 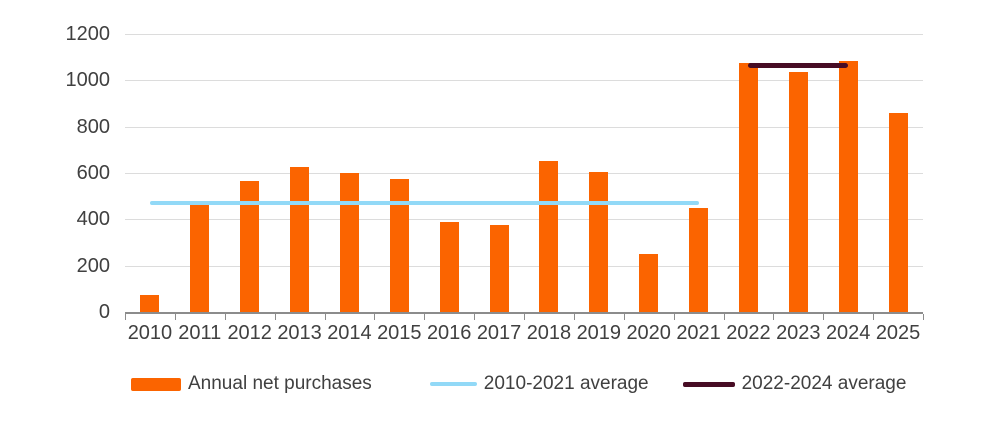 I want to click on y-axis-label-1200: 1200, so click(x=88, y=34).